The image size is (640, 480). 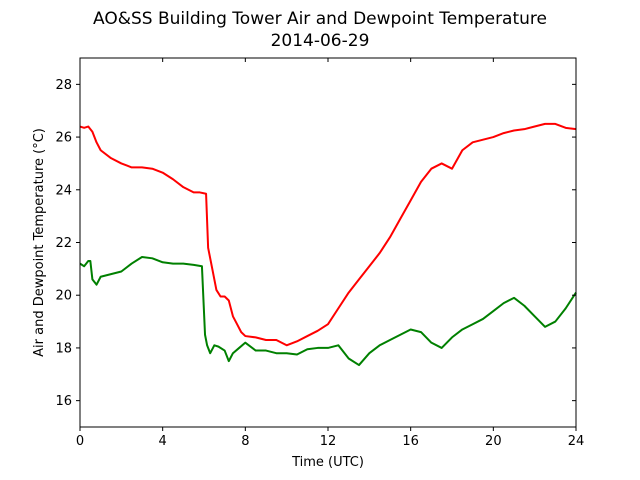 What do you see at coordinates (245, 441) in the screenshot?
I see `x-tick-label: 8` at bounding box center [245, 441].